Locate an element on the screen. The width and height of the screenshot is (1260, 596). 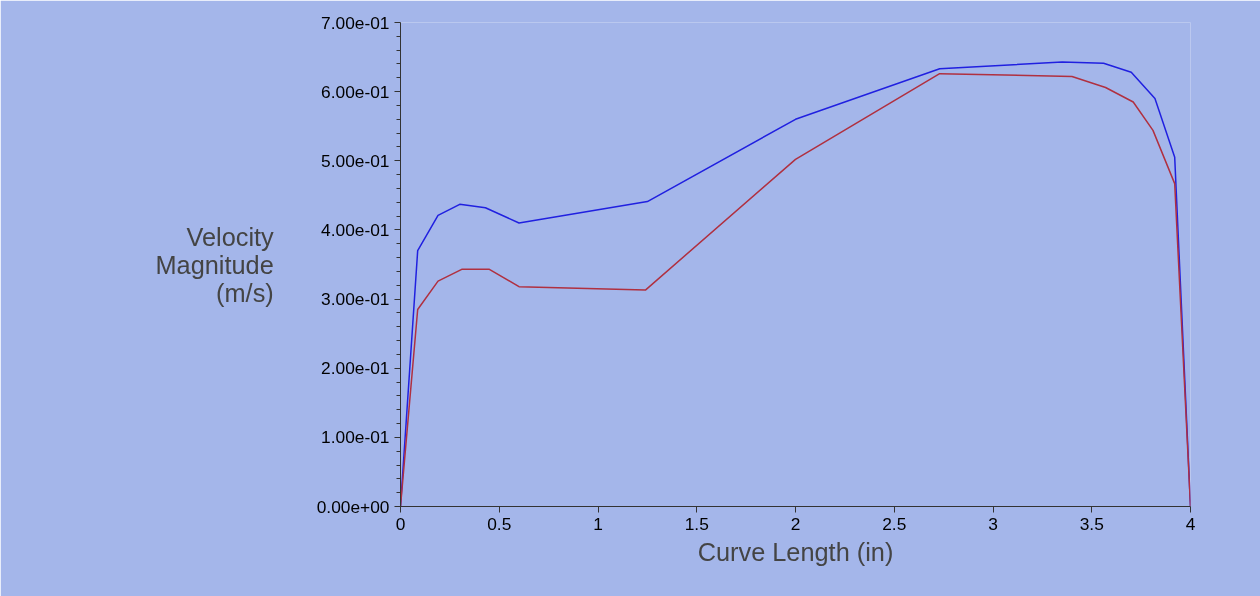
x-tick-label: 2.5 is located at coordinates (894, 523).